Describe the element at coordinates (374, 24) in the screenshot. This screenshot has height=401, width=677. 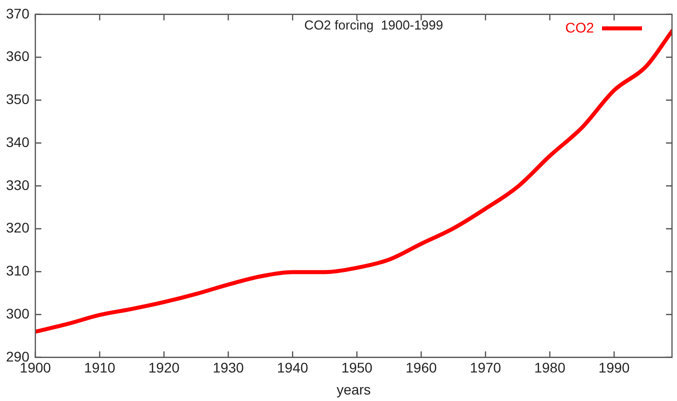
I see `chart-title: CO2 forcing 1900-1999` at that location.